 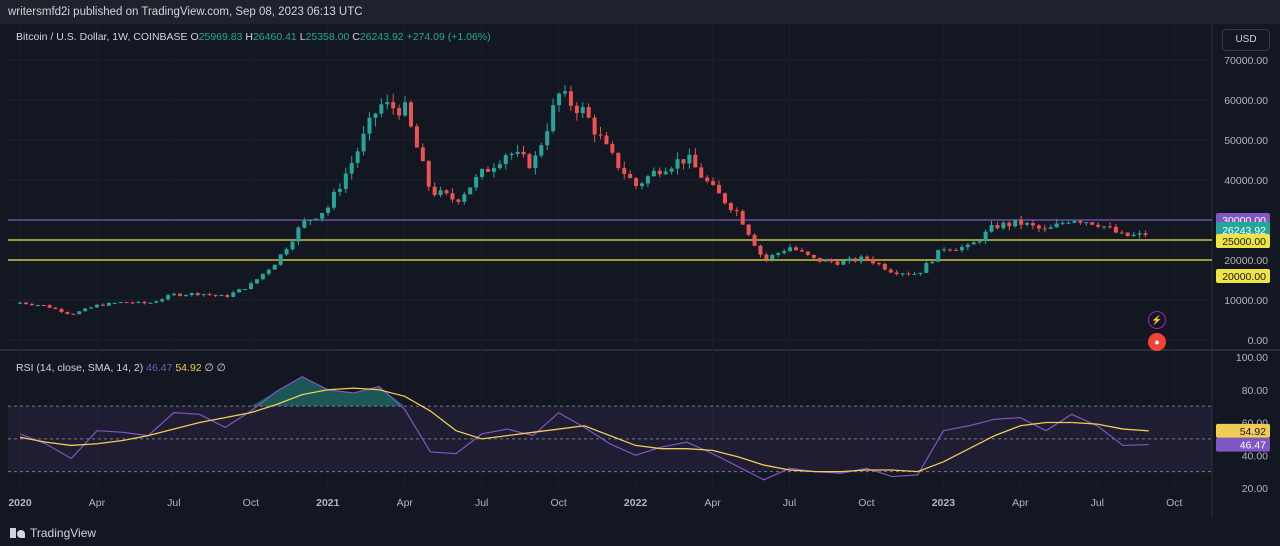 I want to click on rsi-value: 46.47, so click(x=159, y=368).